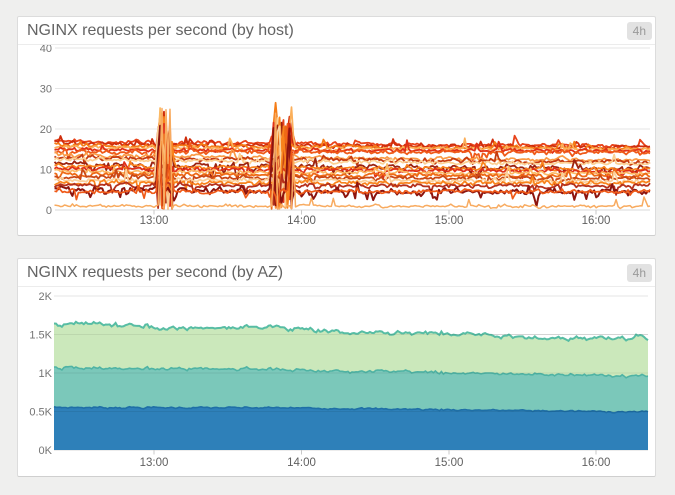  Describe the element at coordinates (46, 451) in the screenshot. I see `svg-text: 0K` at that location.